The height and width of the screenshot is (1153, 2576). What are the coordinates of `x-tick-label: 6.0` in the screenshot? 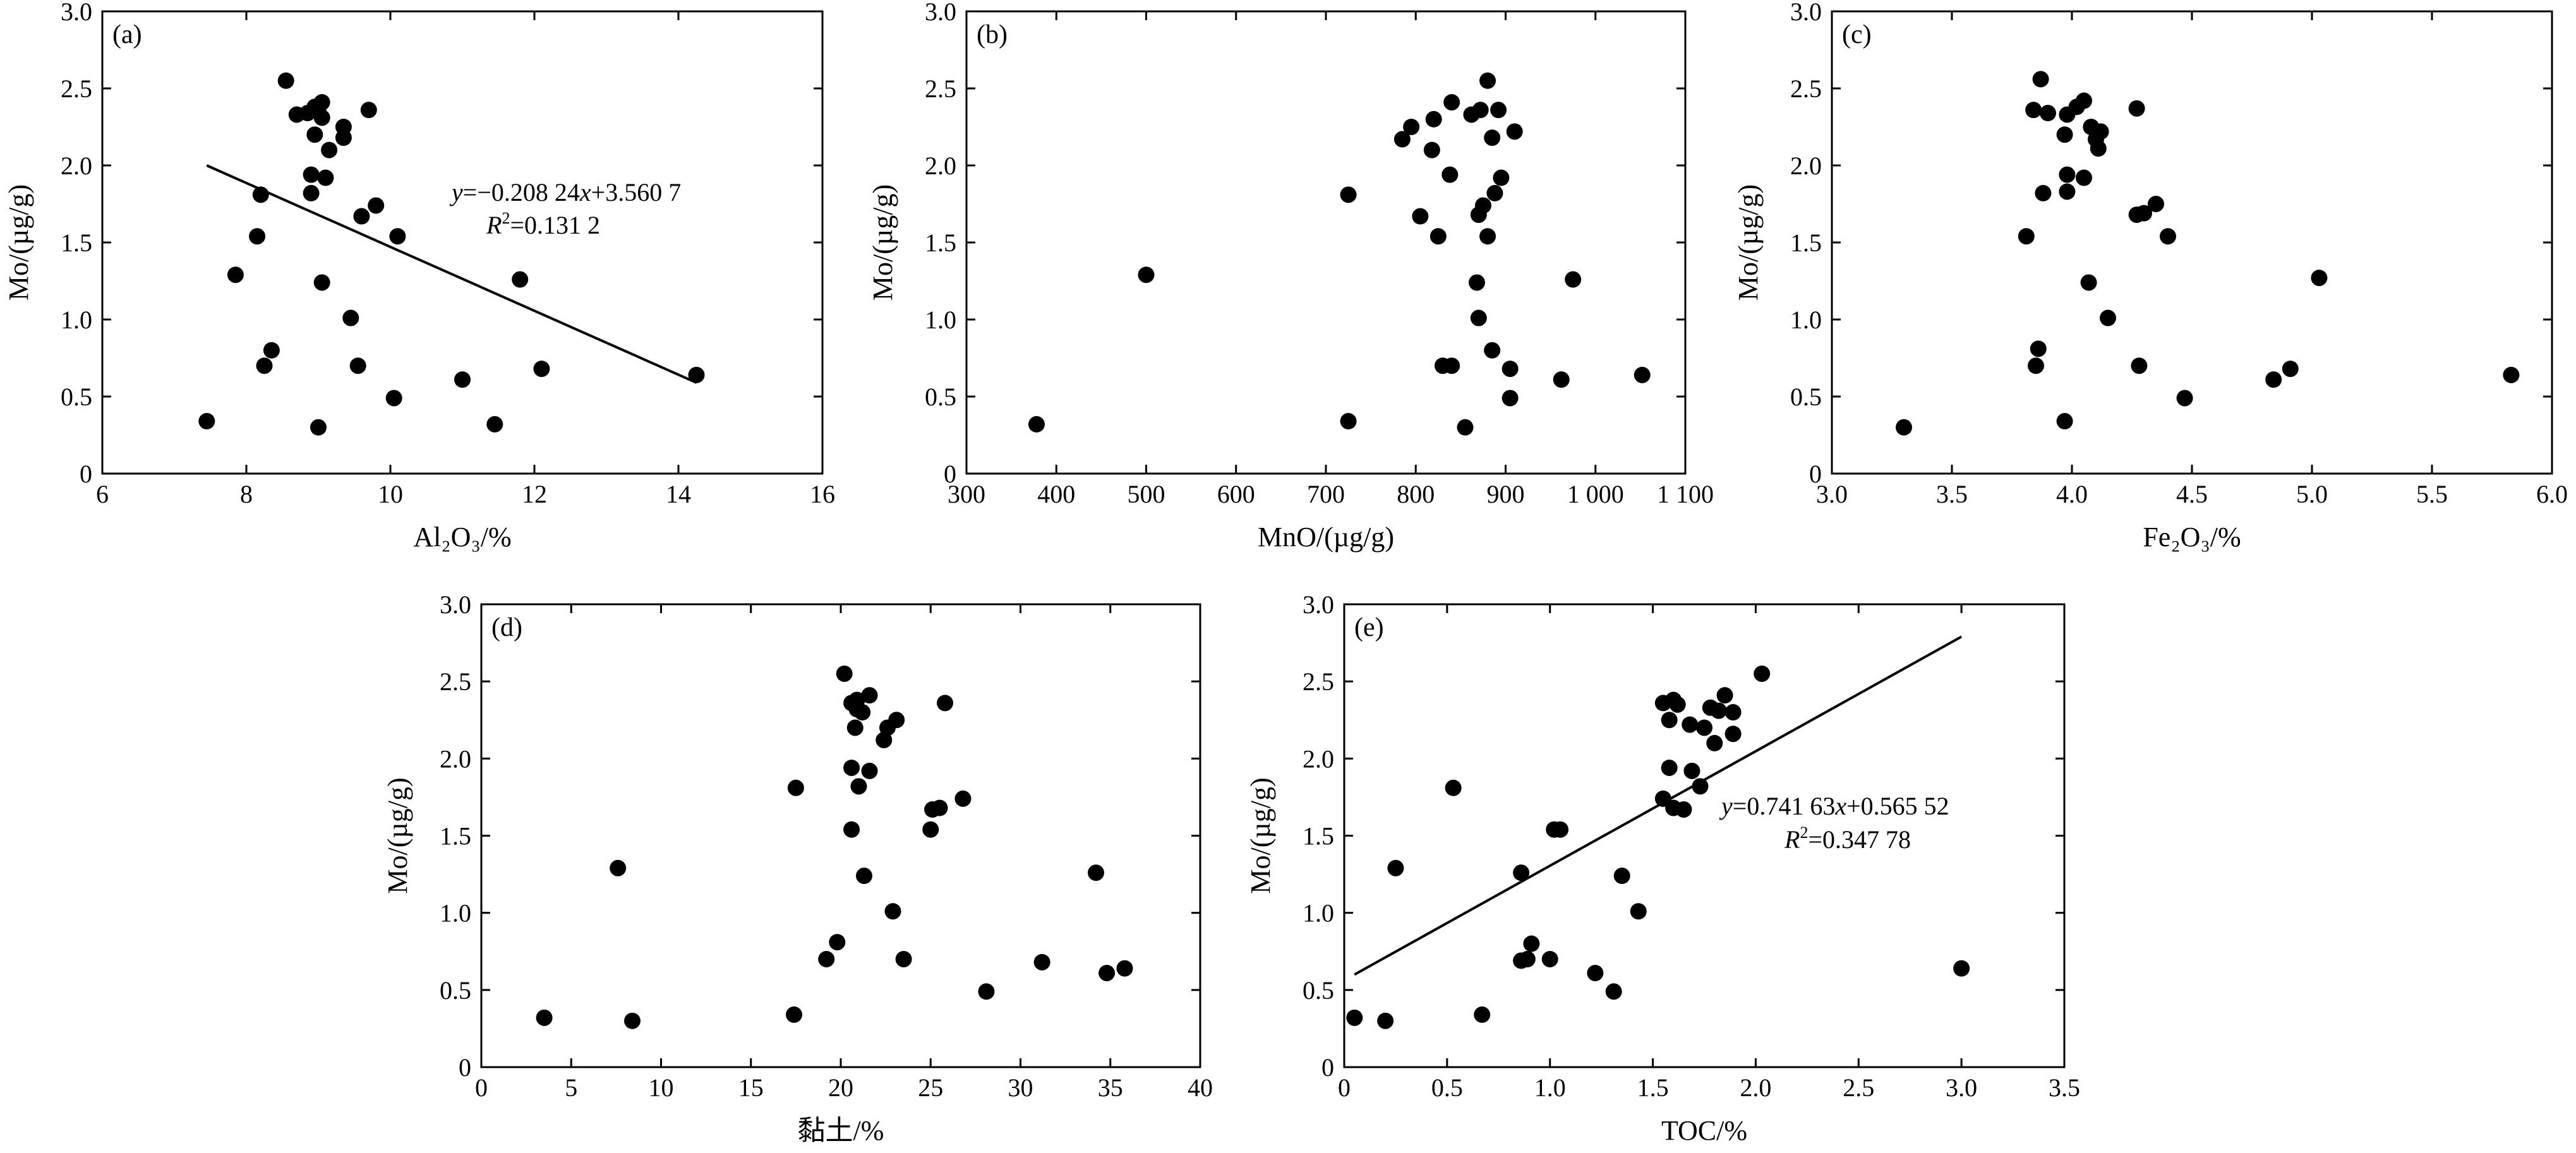 It's located at (2552, 494).